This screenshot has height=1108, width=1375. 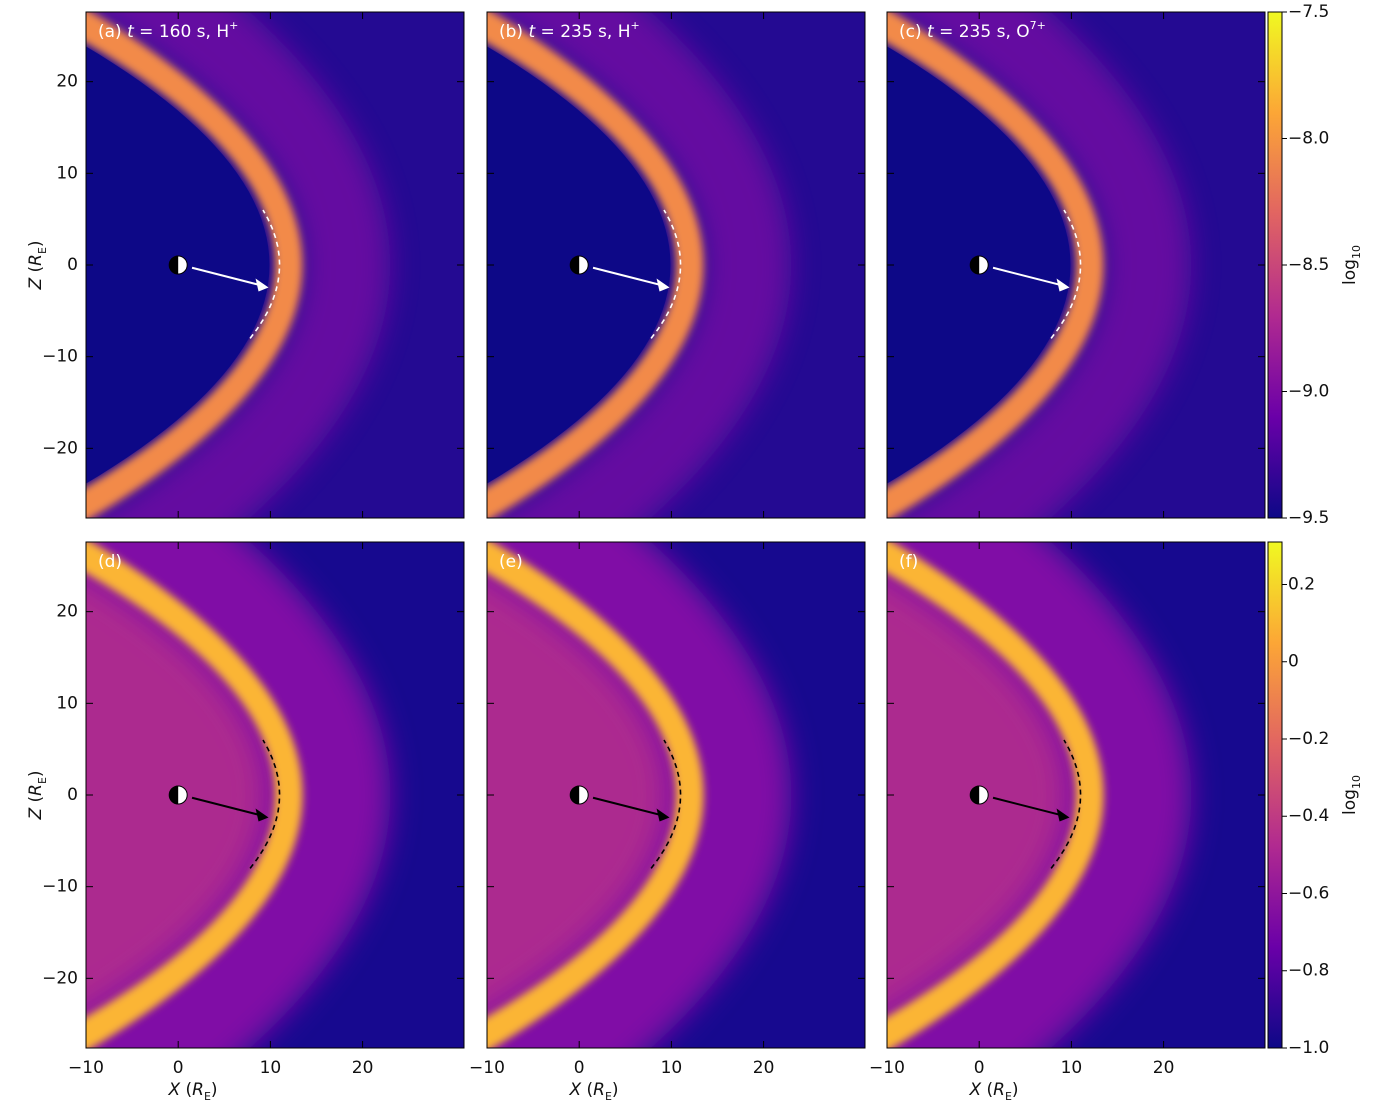 I want to click on panel-title: (b) t = 235 s, H+, so click(x=569, y=31).